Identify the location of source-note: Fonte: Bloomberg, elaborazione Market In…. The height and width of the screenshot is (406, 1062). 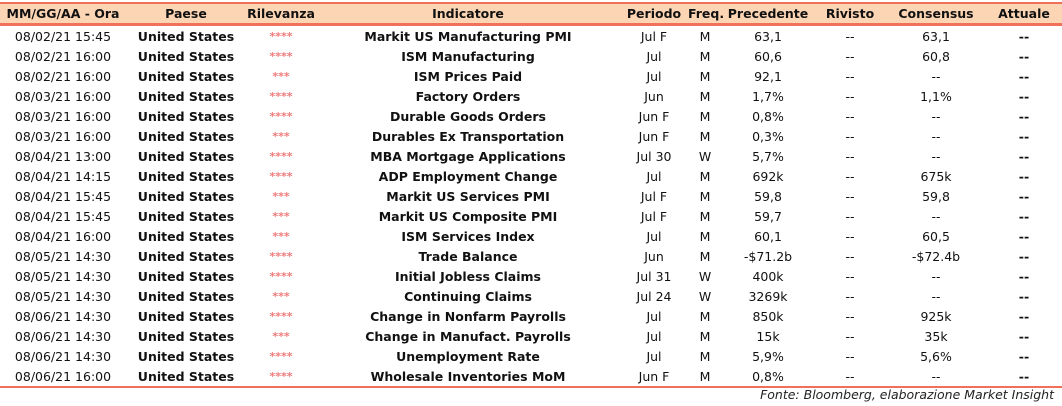
(907, 394).